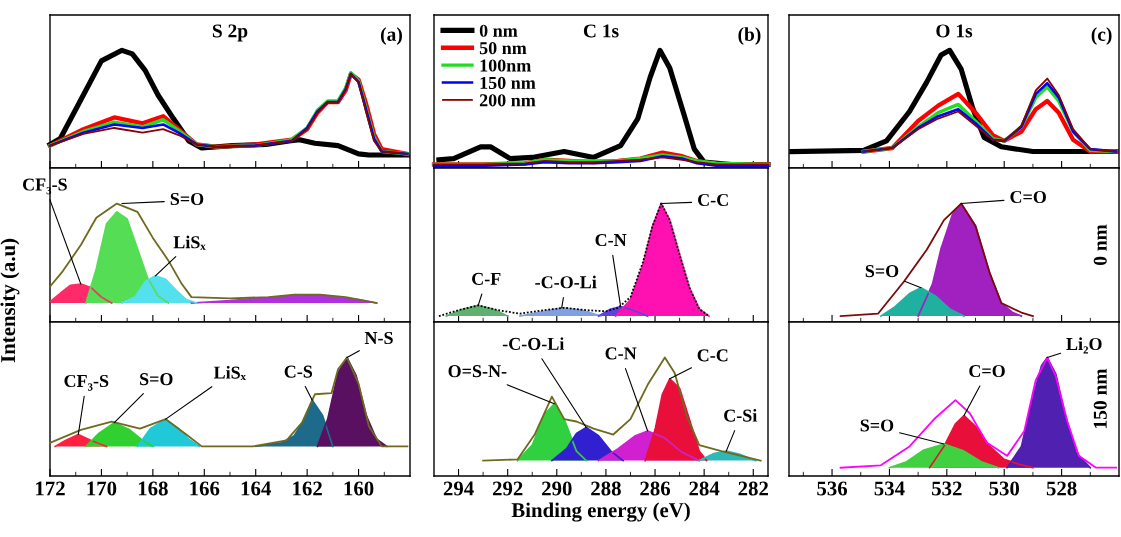 This screenshot has height=537, width=1121. Describe the element at coordinates (655, 488) in the screenshot. I see `x-tick-label: 286` at that location.